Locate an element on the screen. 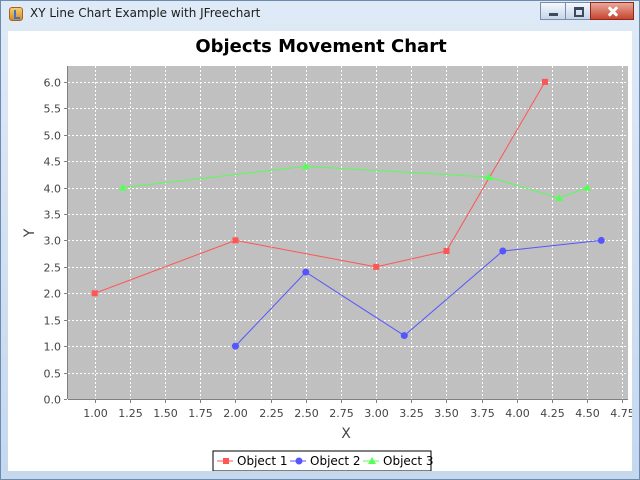  x-tick-label: 1.00 is located at coordinates (95, 413).